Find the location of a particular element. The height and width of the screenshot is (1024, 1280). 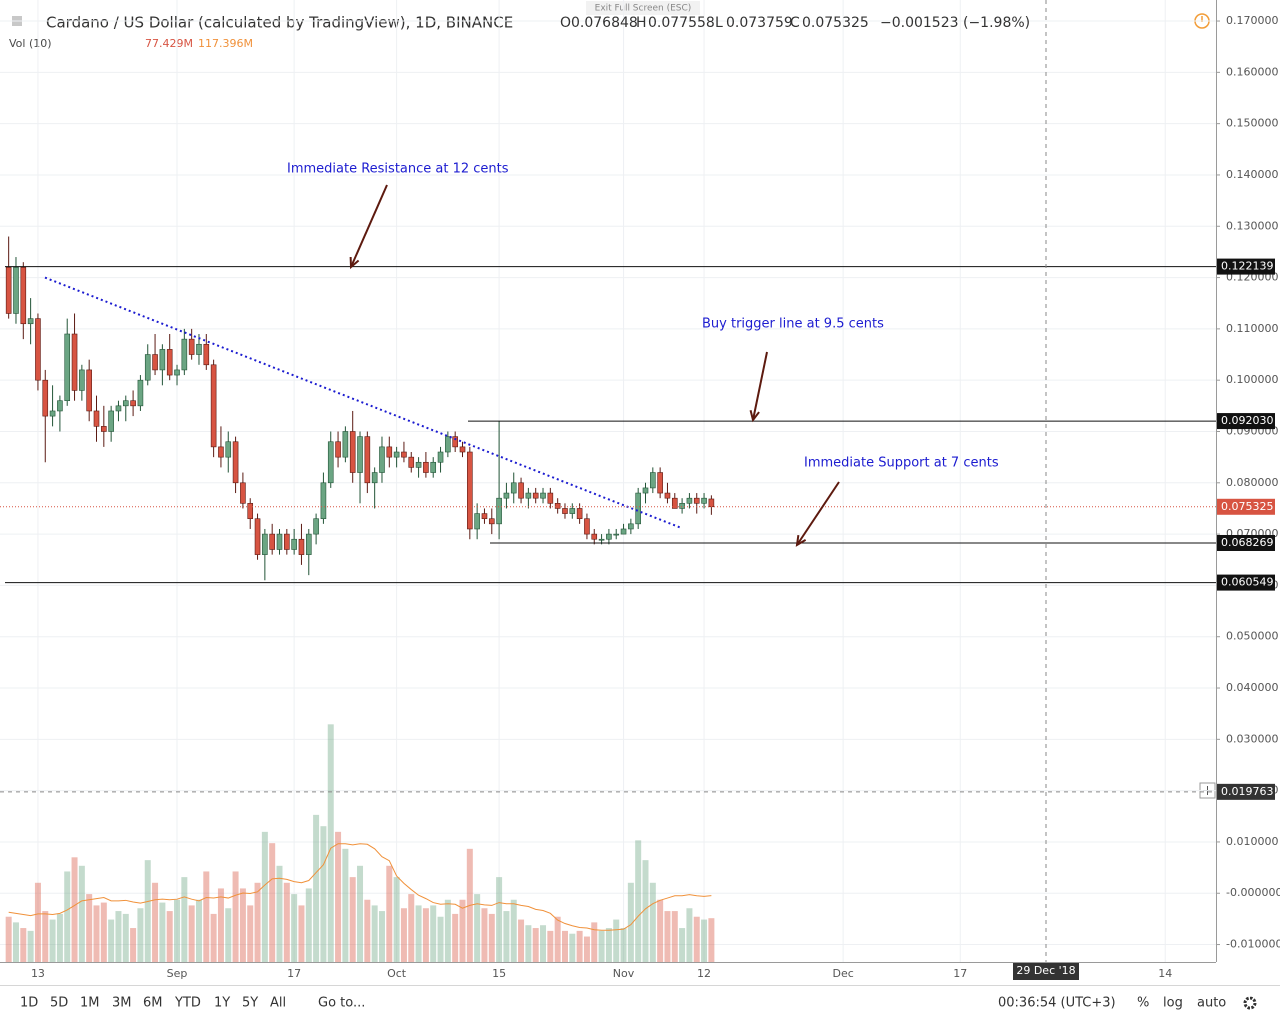

range-button: 6M is located at coordinates (153, 1003).